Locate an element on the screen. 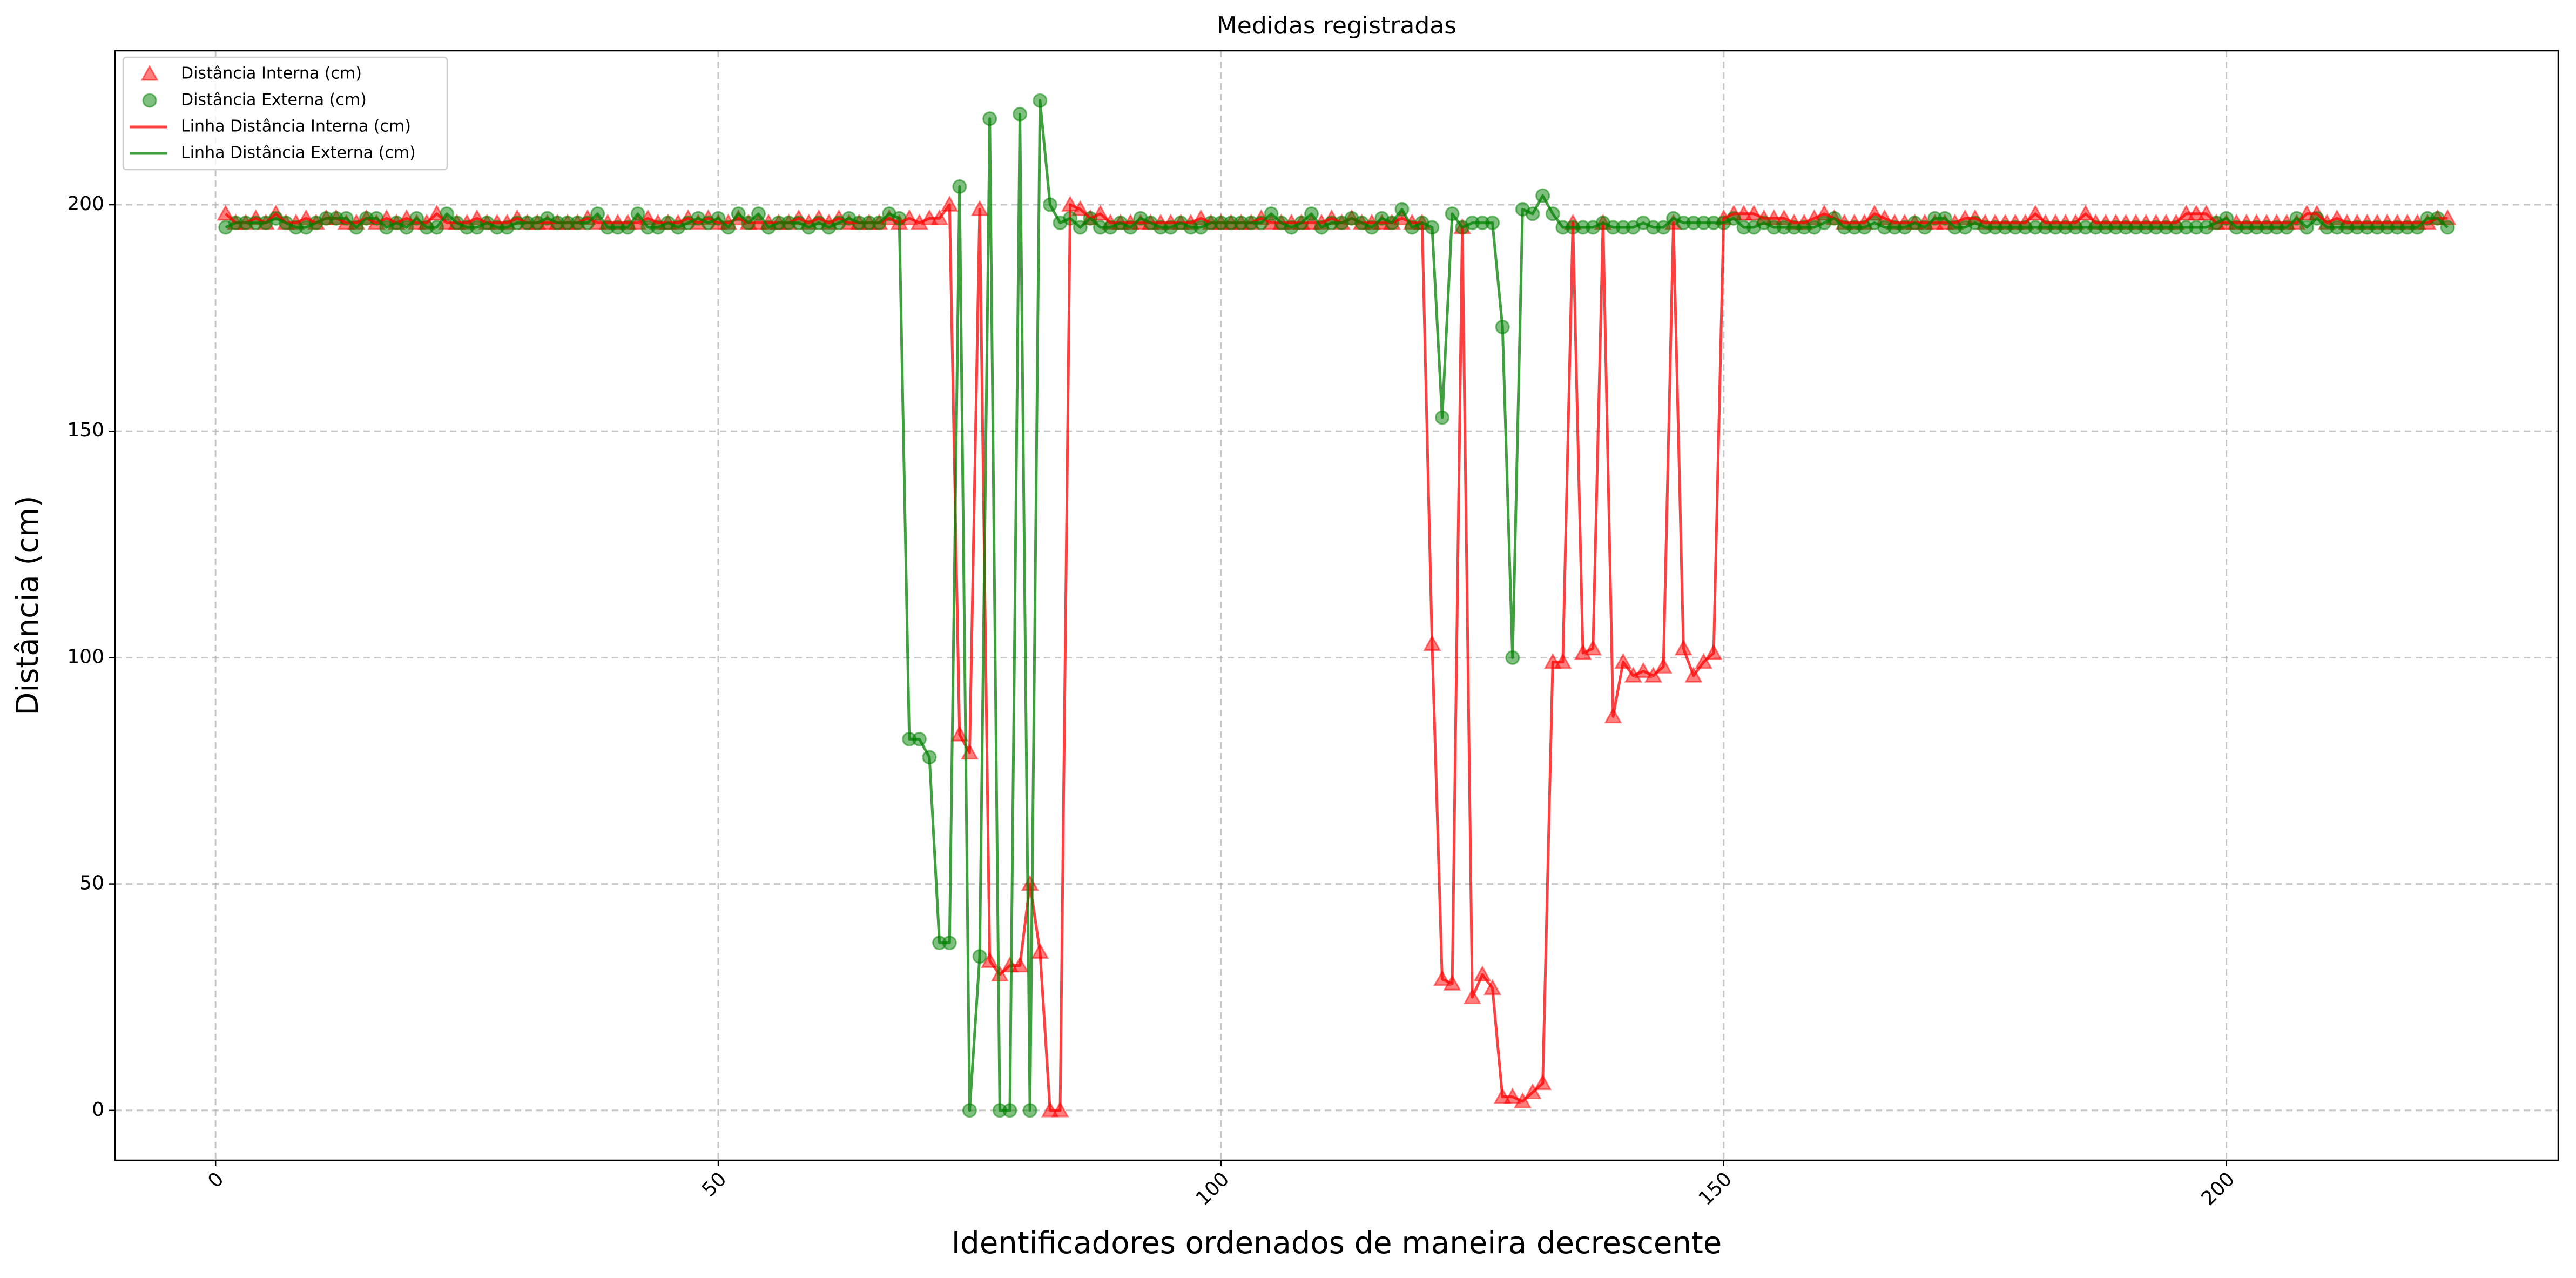 The image size is (2576, 1278). y-tick-label: 100 is located at coordinates (85, 656).